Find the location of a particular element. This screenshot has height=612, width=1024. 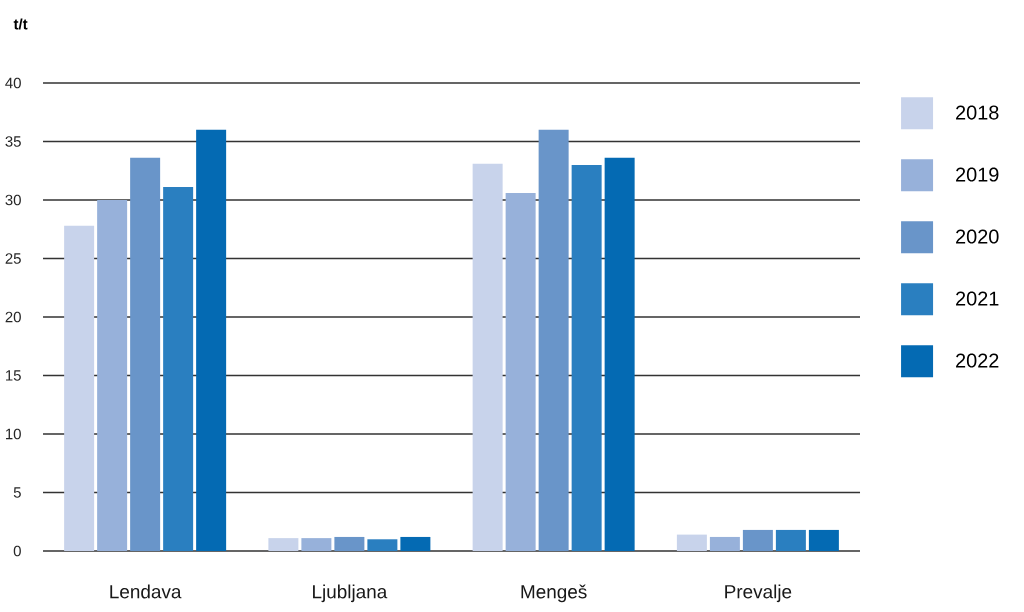

y-tick-label: 30 is located at coordinates (13, 200).